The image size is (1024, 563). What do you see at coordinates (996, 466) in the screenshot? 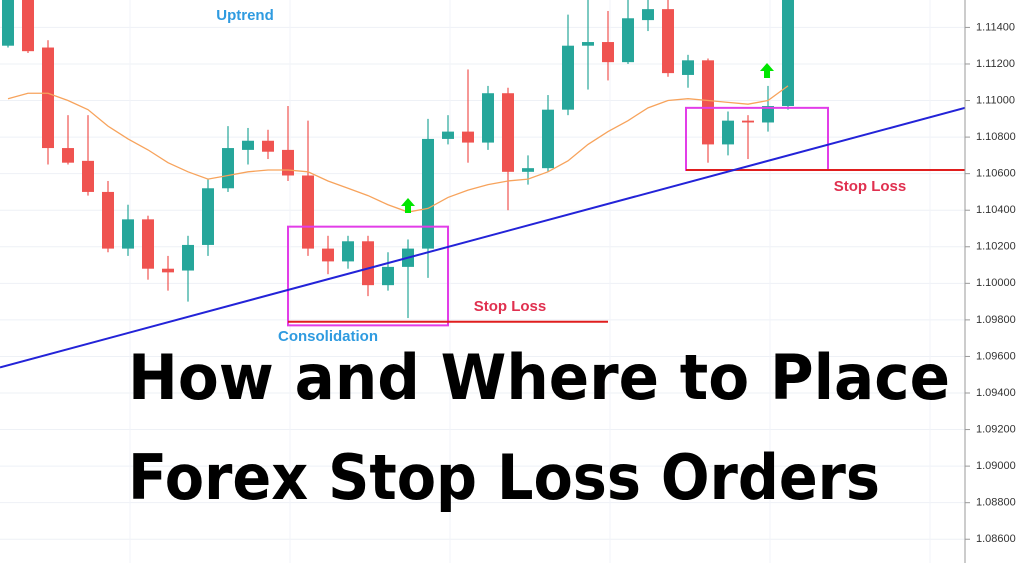
I see `y-tick-label: 1.09000` at bounding box center [996, 466].